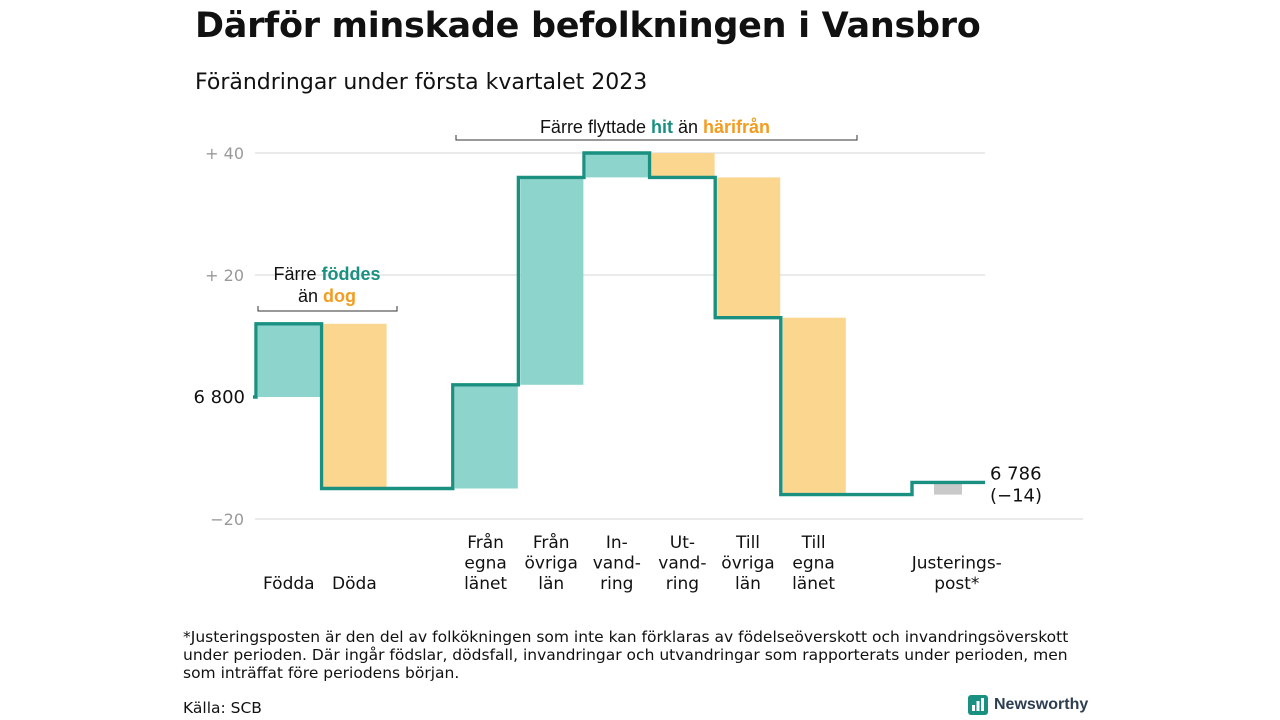 The width and height of the screenshot is (1280, 720). I want to click on annotation-births-line2: än dog, so click(327, 296).